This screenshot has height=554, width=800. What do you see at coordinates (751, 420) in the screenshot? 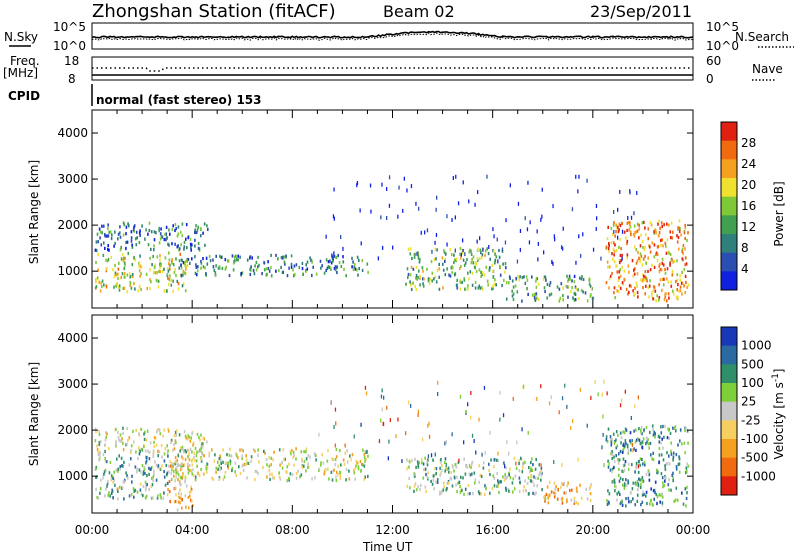
I see `colorbar-tick-label: -25` at bounding box center [751, 420].